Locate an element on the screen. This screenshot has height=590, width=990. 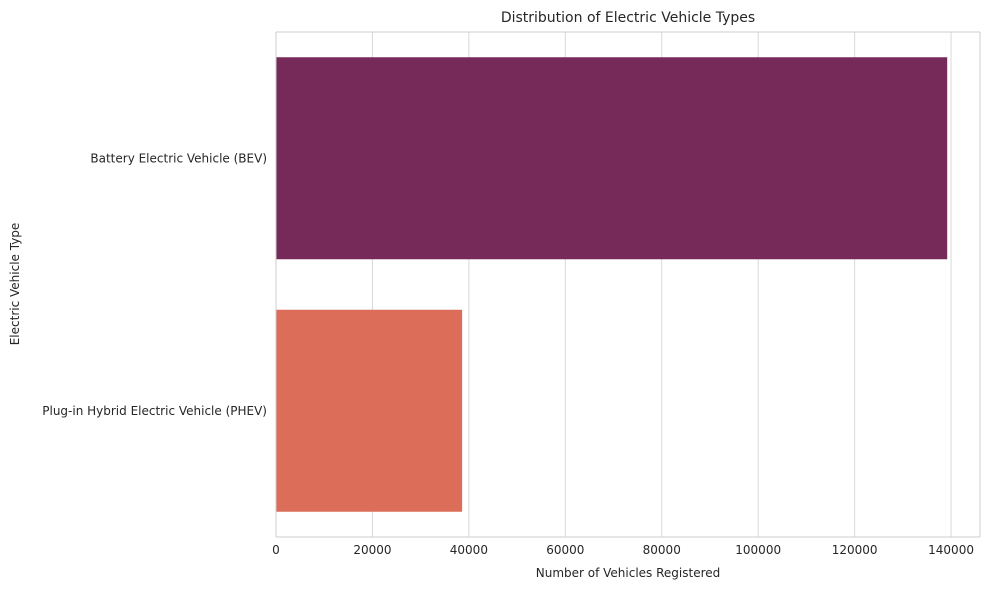
x-tick-label: 100000 is located at coordinates (758, 550).